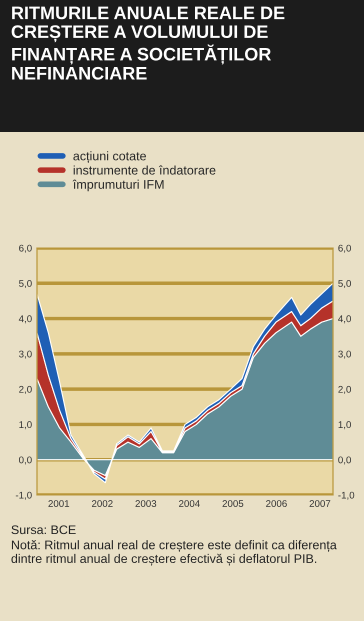 Image resolution: width=364 pixels, height=621 pixels. Describe the element at coordinates (344, 248) in the screenshot. I see `y2-tick-label: 6,0` at that location.